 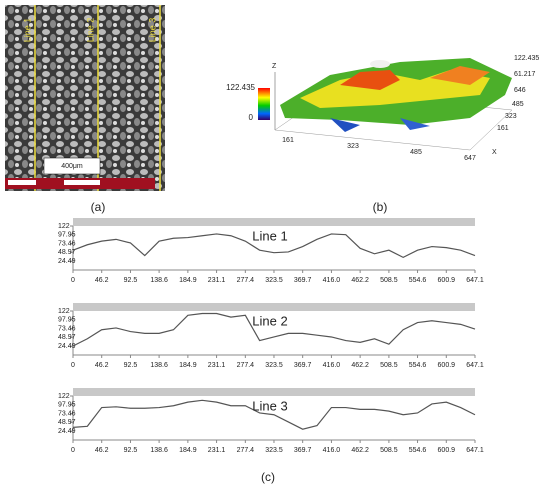 What do you see at coordinates (268, 477) in the screenshot?
I see `panel-label: (c)` at bounding box center [268, 477].